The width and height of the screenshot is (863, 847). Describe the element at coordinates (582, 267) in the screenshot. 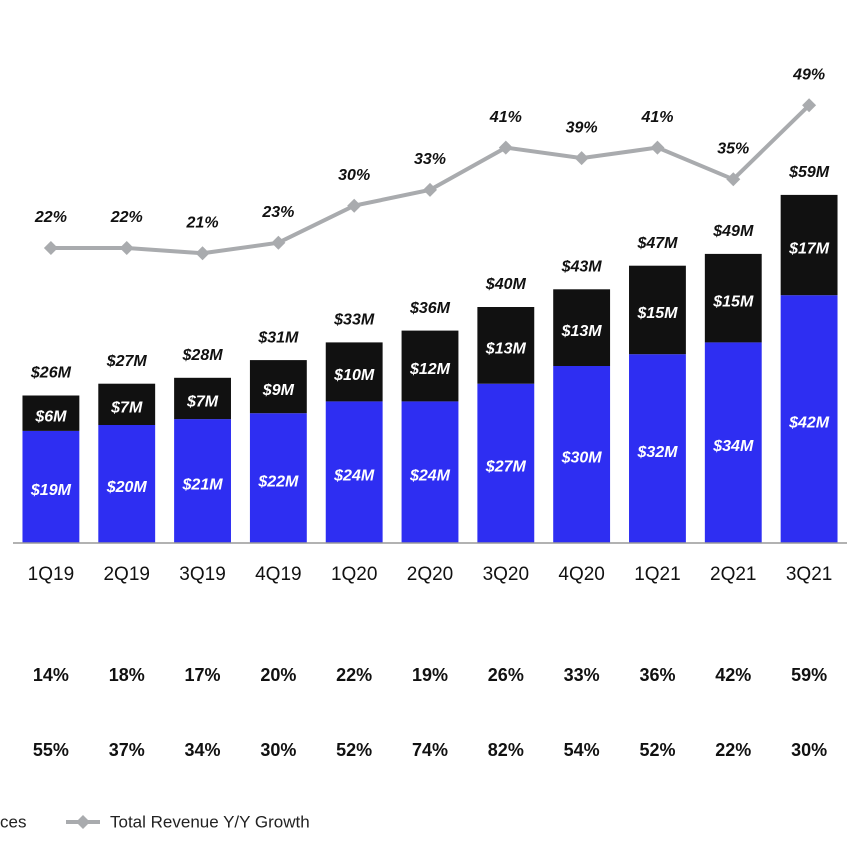

I see `total-label: $43M` at that location.